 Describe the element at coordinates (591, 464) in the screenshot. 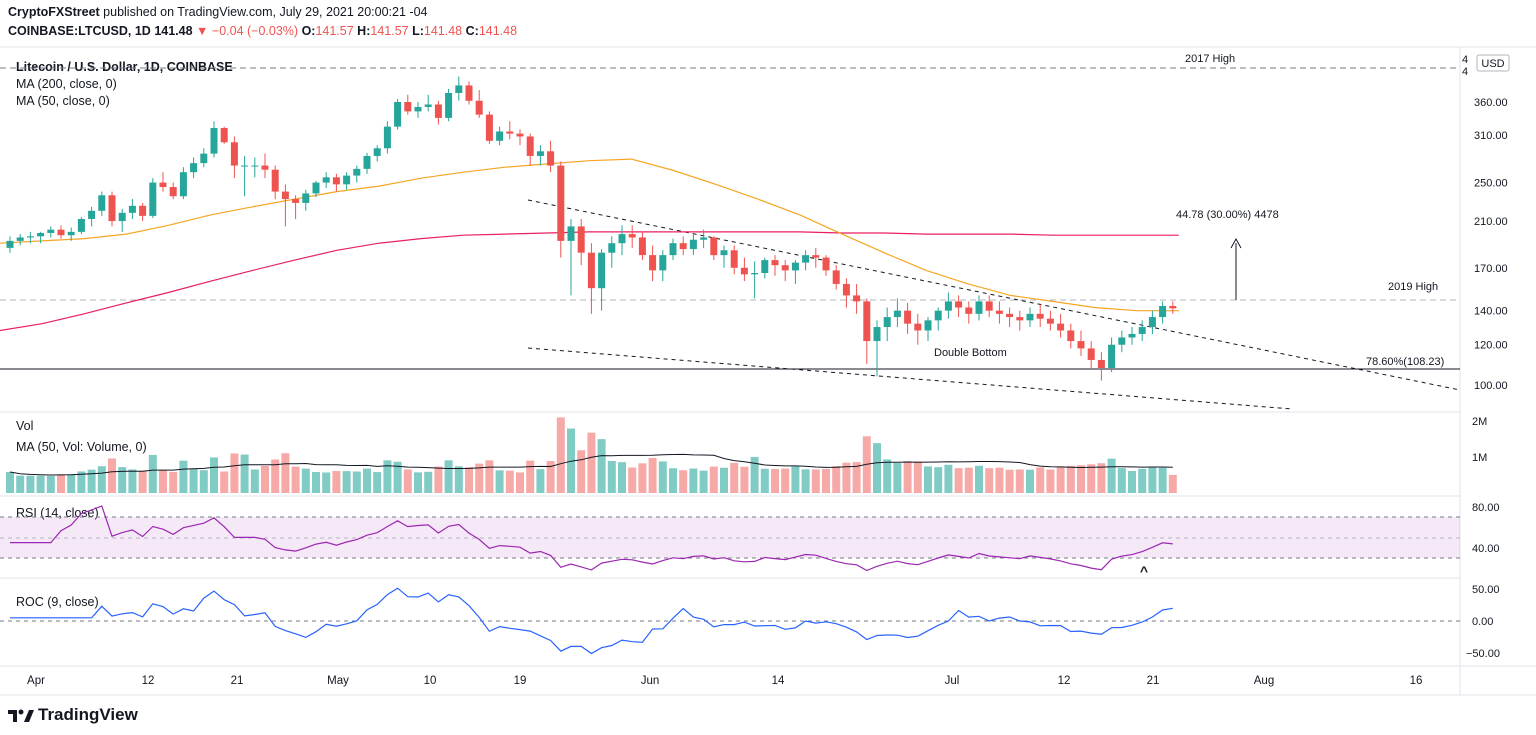

I see `volume-ma-line` at that location.